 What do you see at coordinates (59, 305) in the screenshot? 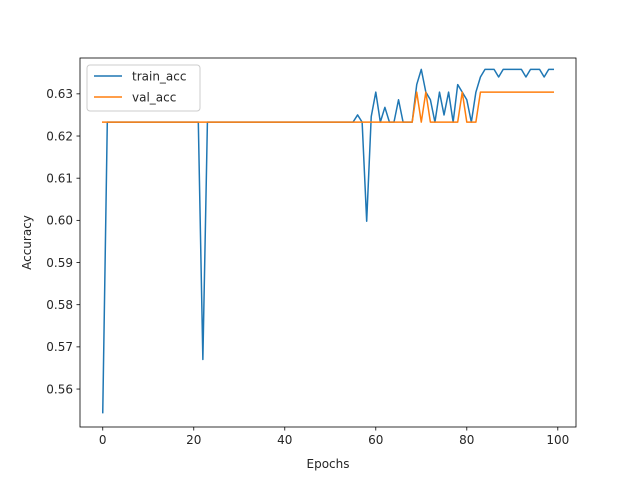
I see `y-tick-label: 0.58` at bounding box center [59, 305].